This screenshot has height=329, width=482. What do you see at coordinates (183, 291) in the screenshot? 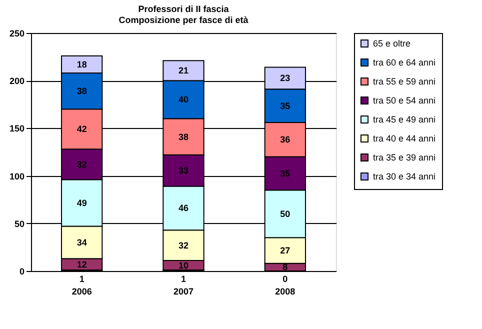
I see `x-tick-label: 2007` at bounding box center [183, 291].